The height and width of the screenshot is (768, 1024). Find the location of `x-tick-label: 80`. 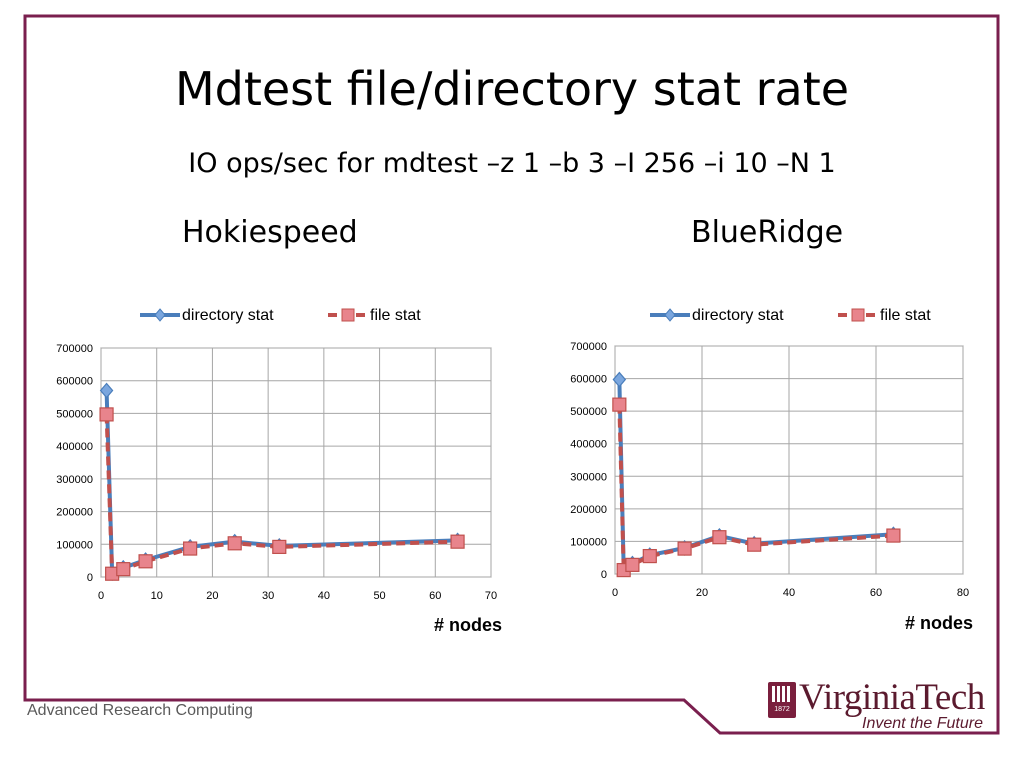

x-tick-label: 80 is located at coordinates (963, 593).